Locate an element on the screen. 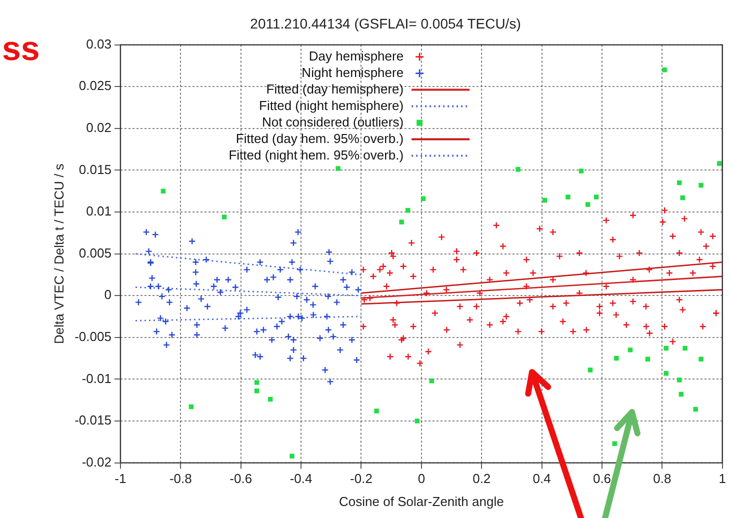 This screenshot has width=729, height=518. x-tick-label: 0 is located at coordinates (422, 478).